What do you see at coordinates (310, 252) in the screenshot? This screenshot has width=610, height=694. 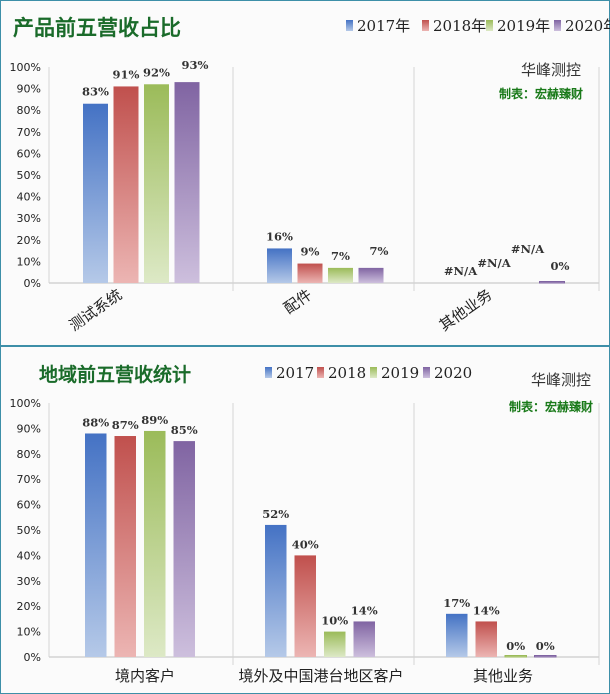 I see `data-label: 9%` at bounding box center [310, 252].